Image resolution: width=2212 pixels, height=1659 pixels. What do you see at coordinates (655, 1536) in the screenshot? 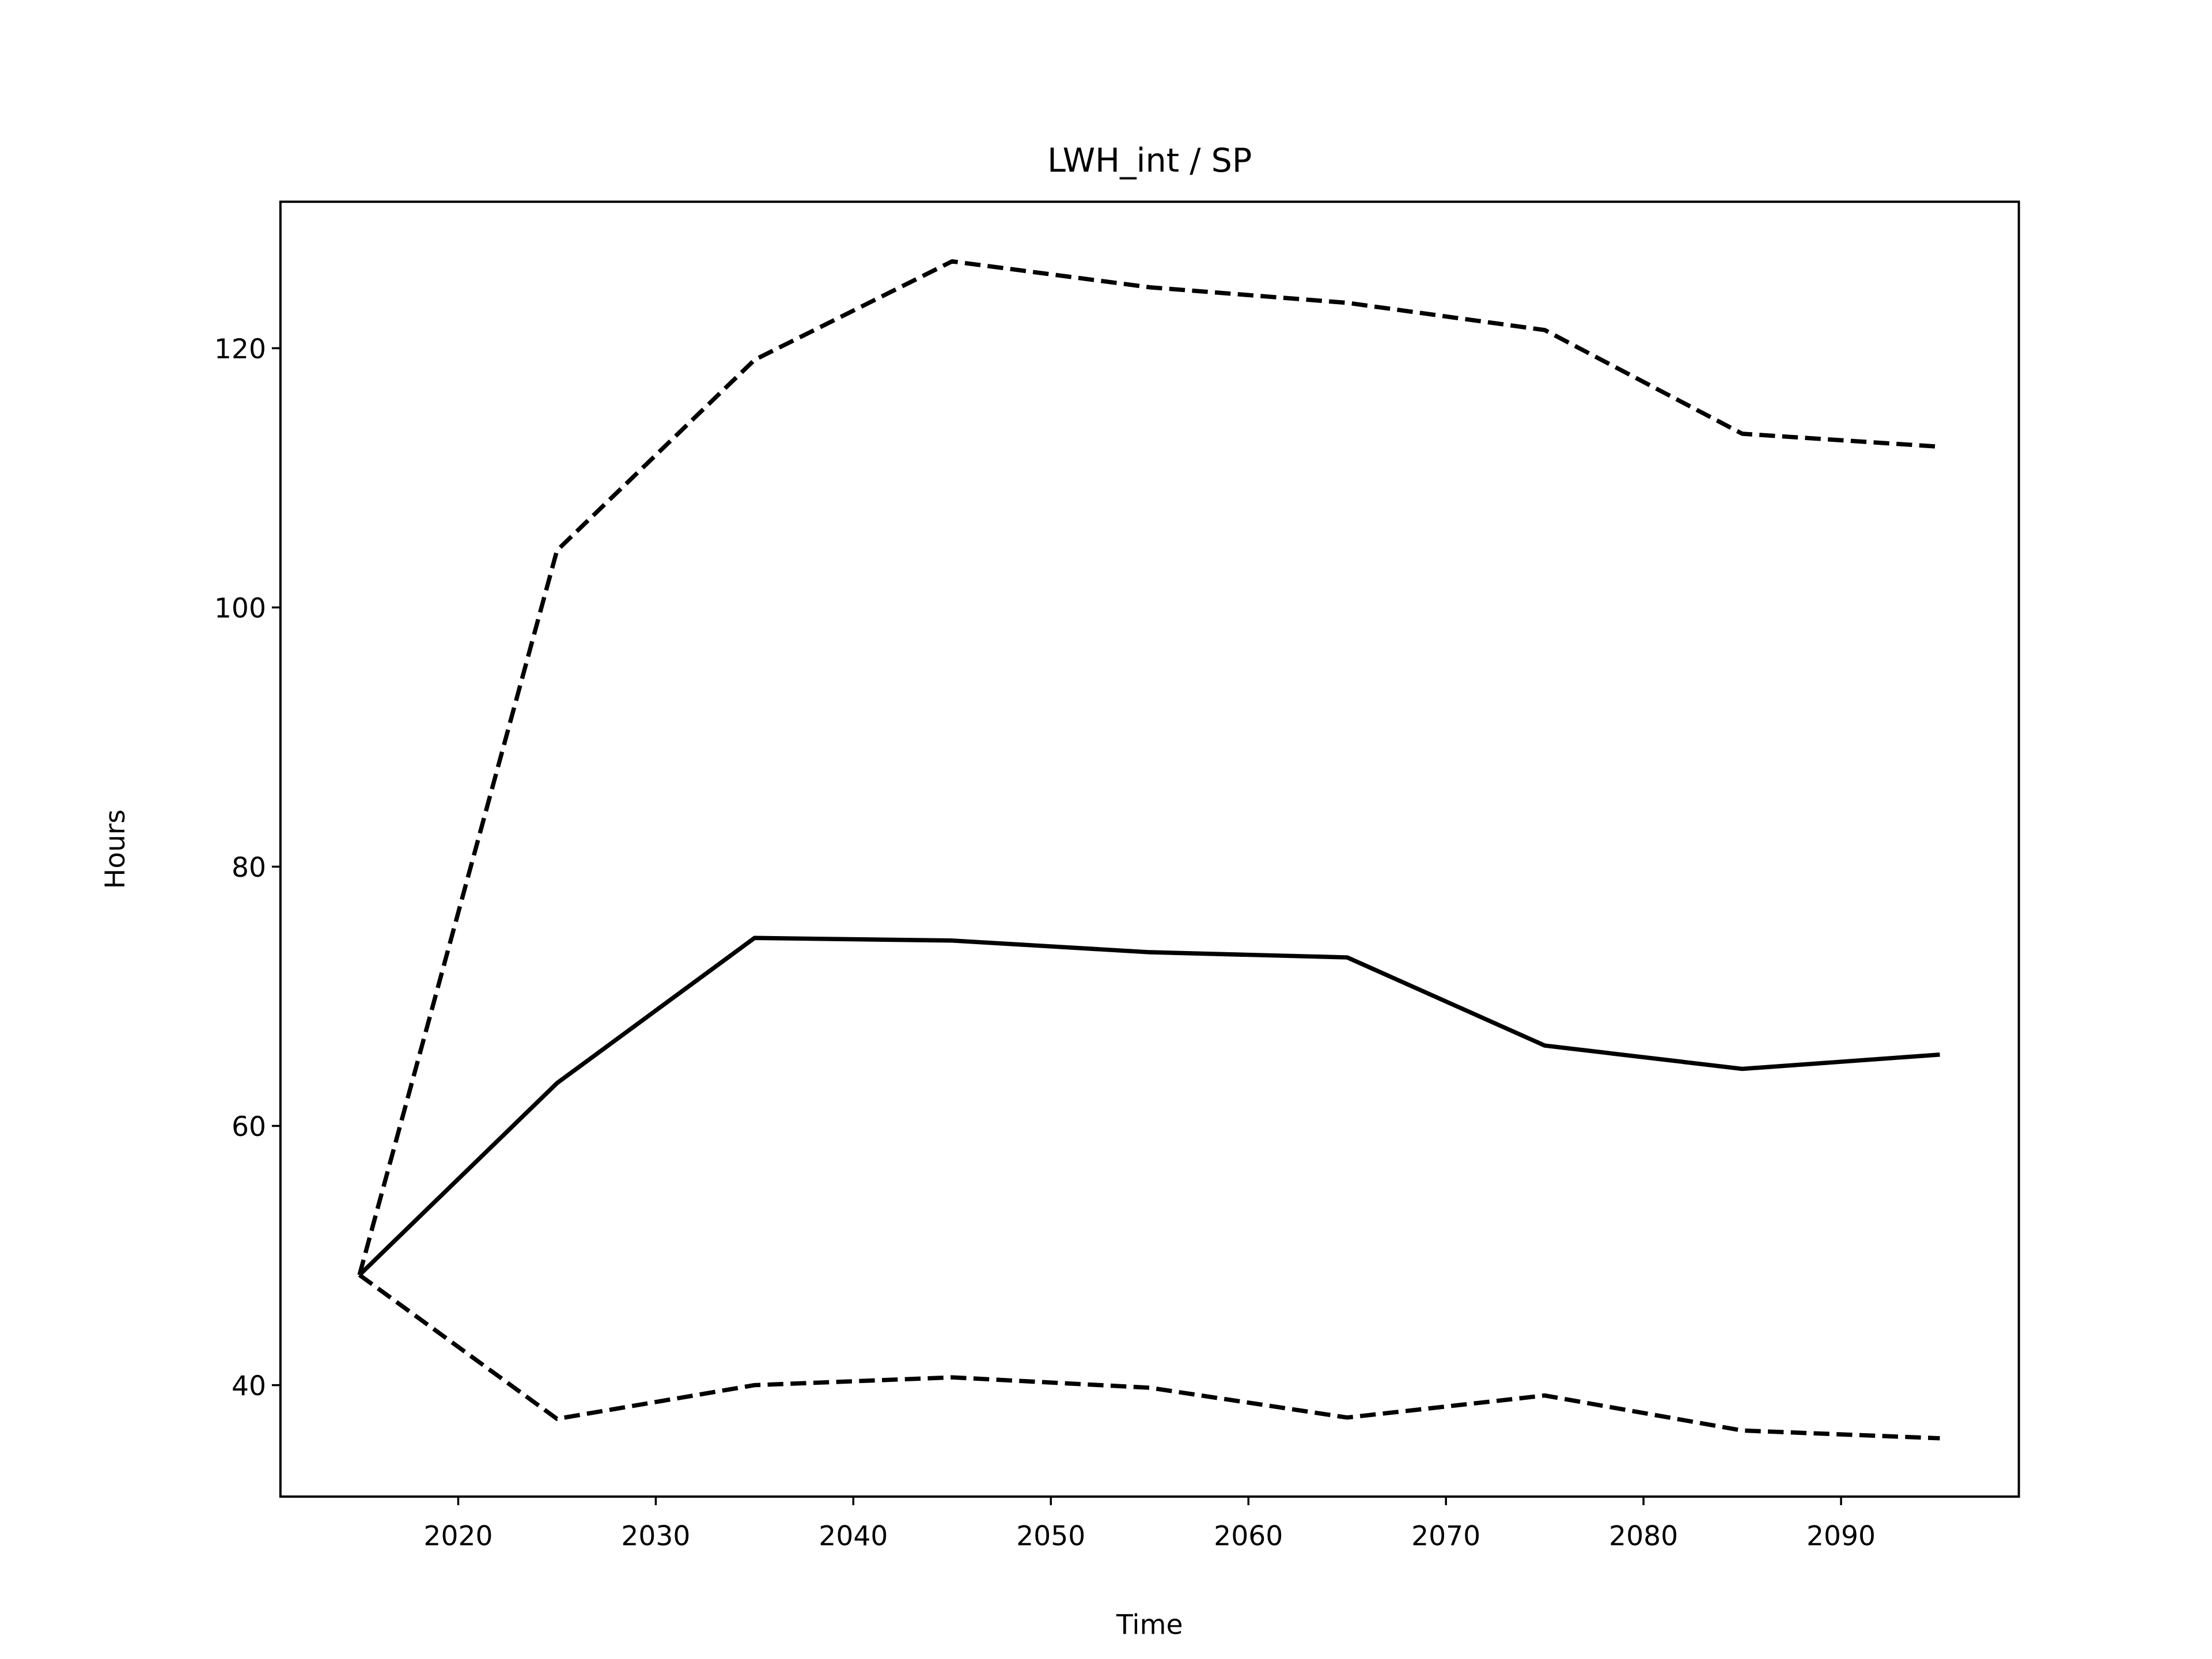
I see `x-tick-label: 2030` at bounding box center [655, 1536].